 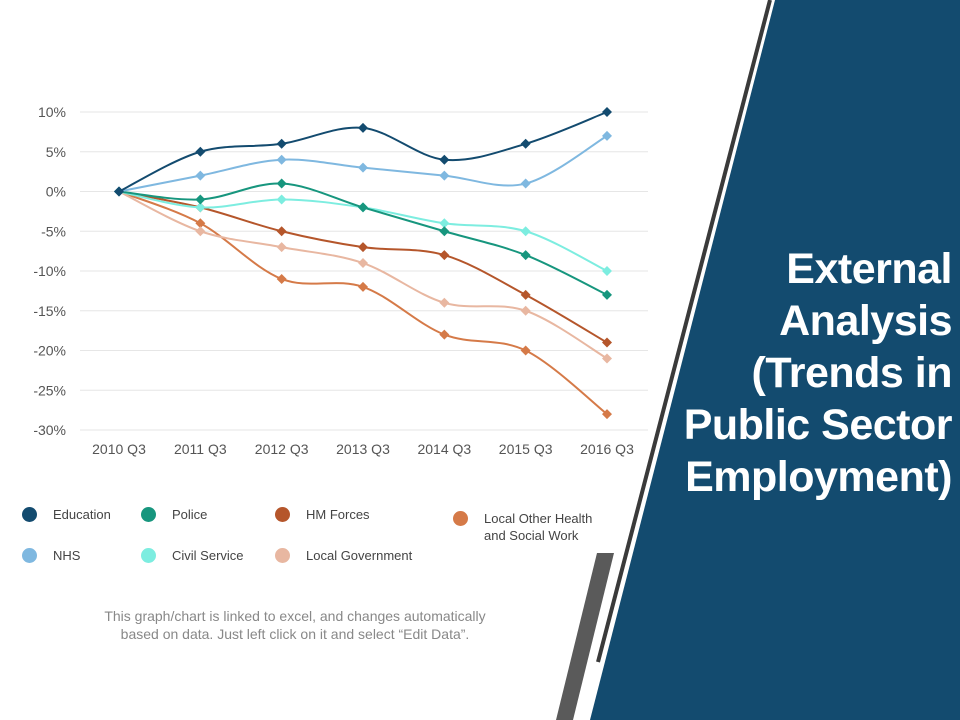 What do you see at coordinates (49, 311) in the screenshot?
I see `y-tick-label: -15%` at bounding box center [49, 311].